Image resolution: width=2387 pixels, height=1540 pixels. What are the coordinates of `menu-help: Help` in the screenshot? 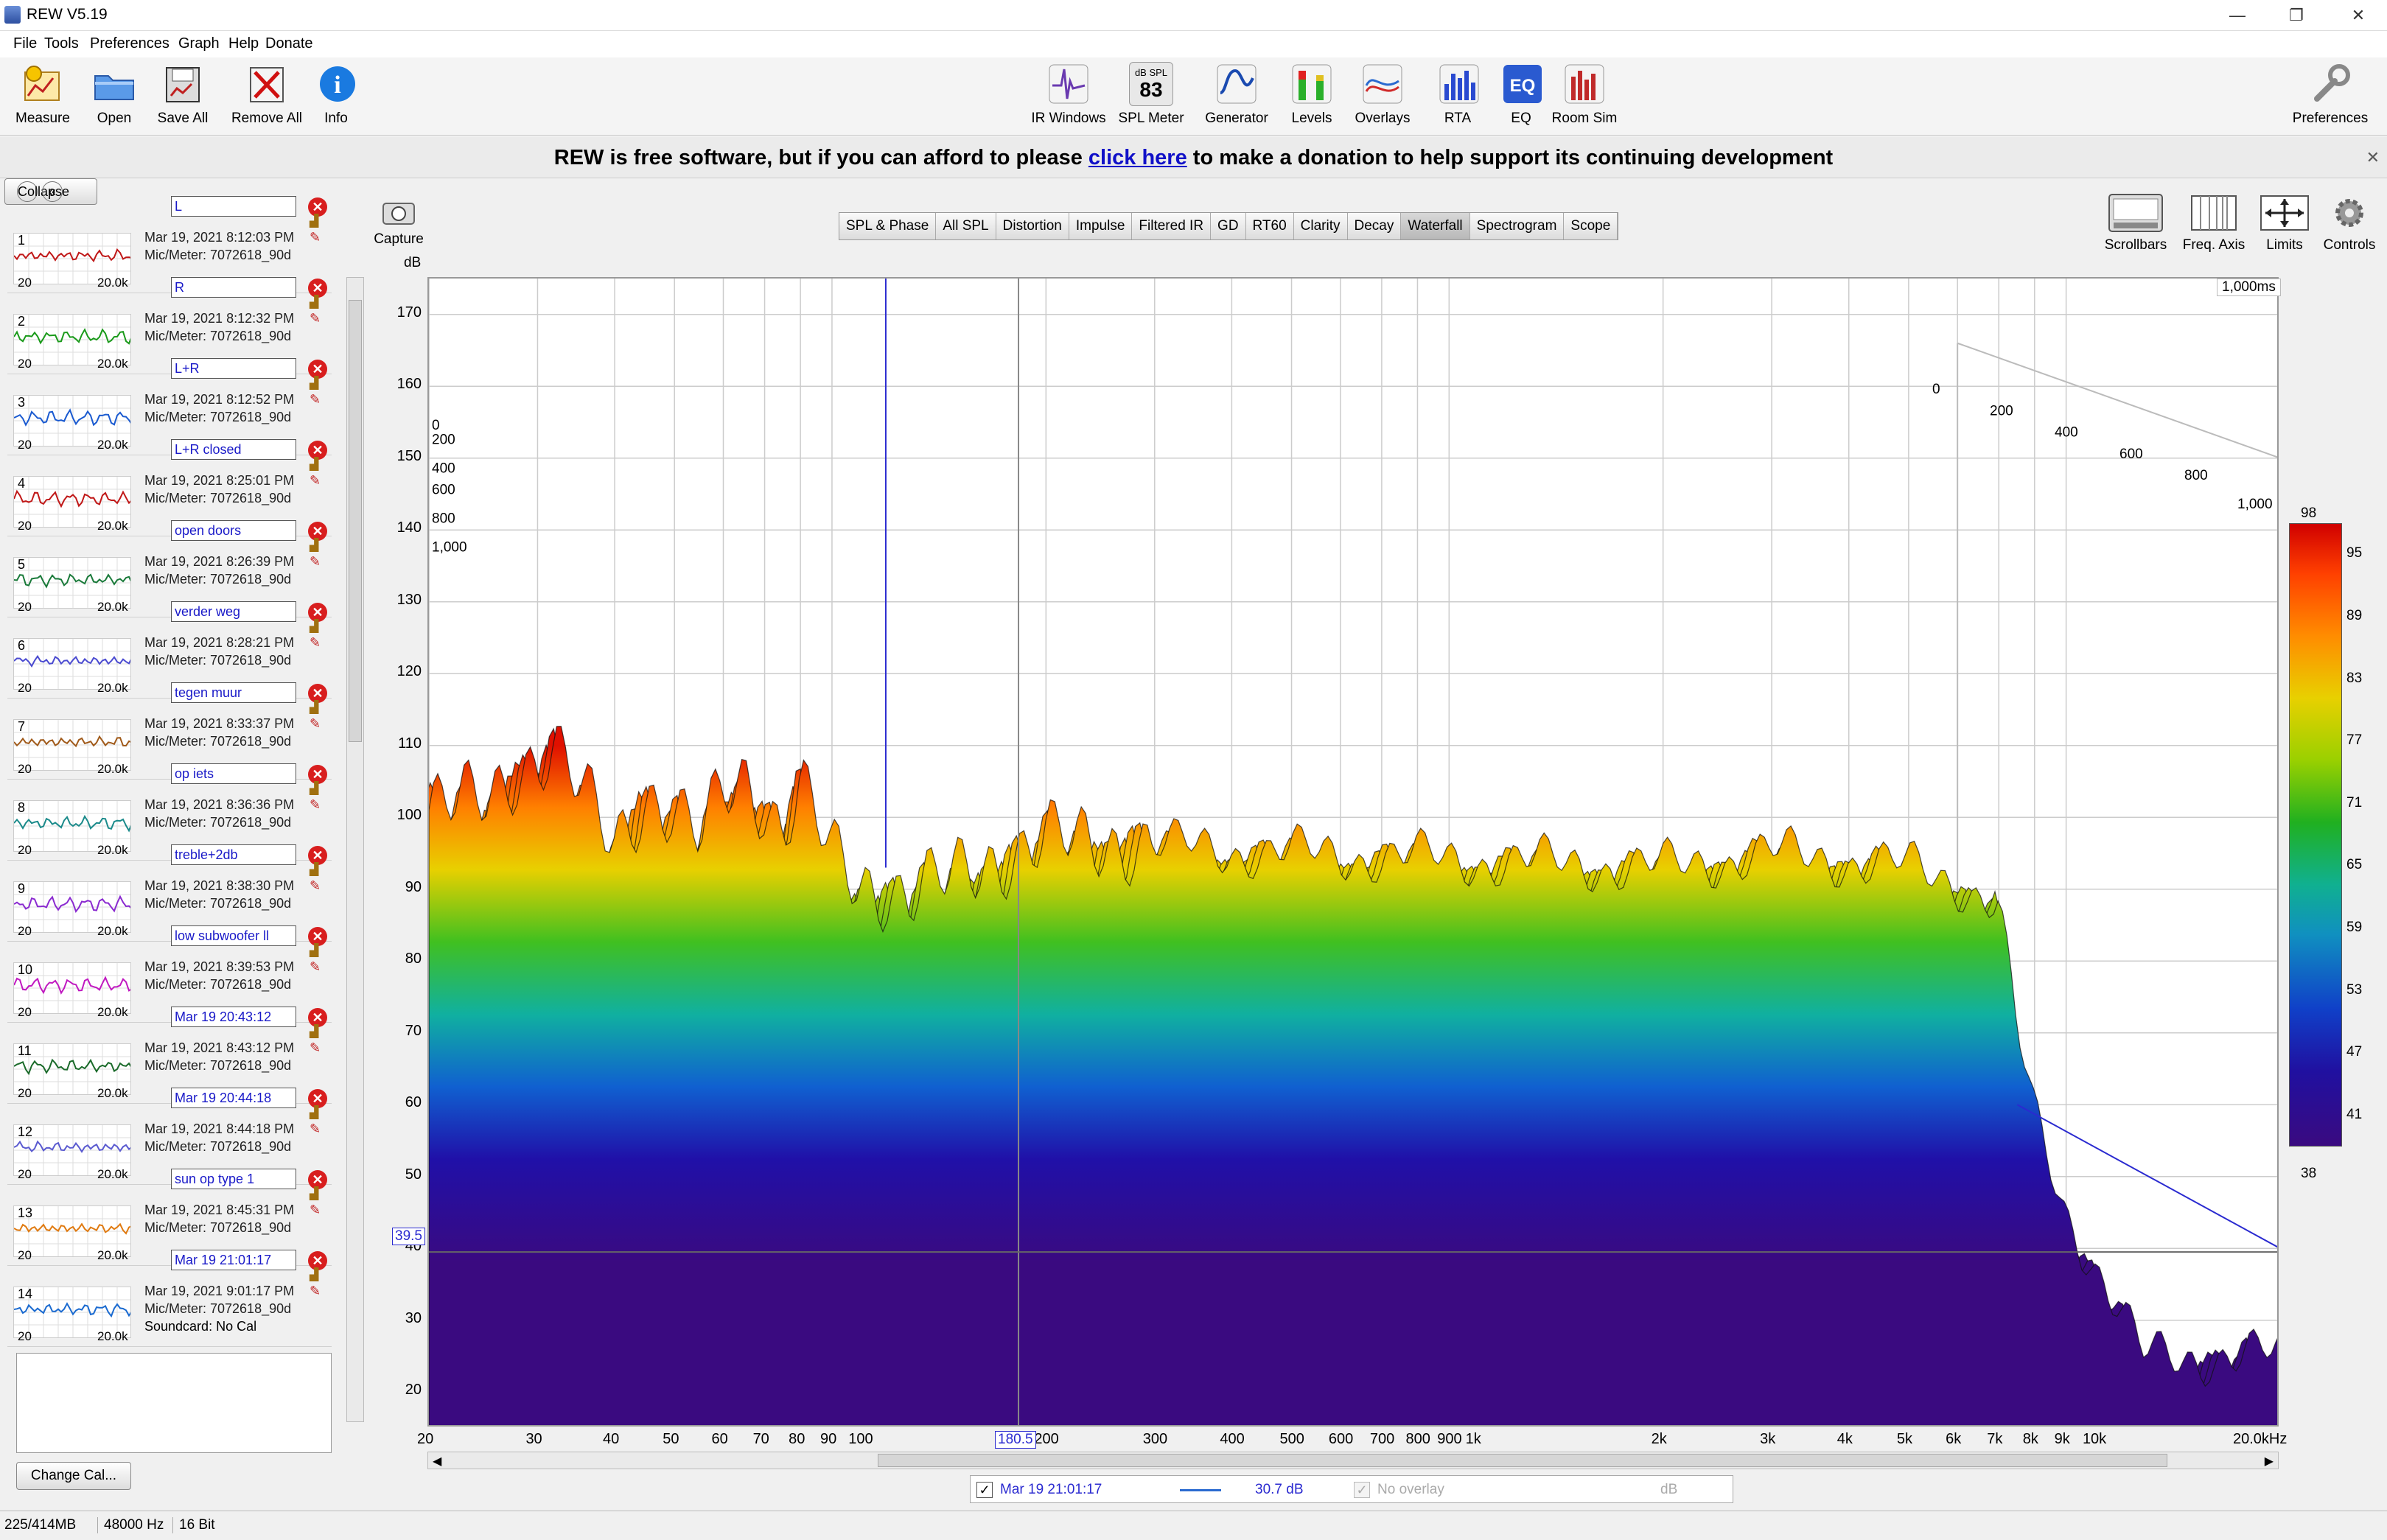 It's located at (243, 43).